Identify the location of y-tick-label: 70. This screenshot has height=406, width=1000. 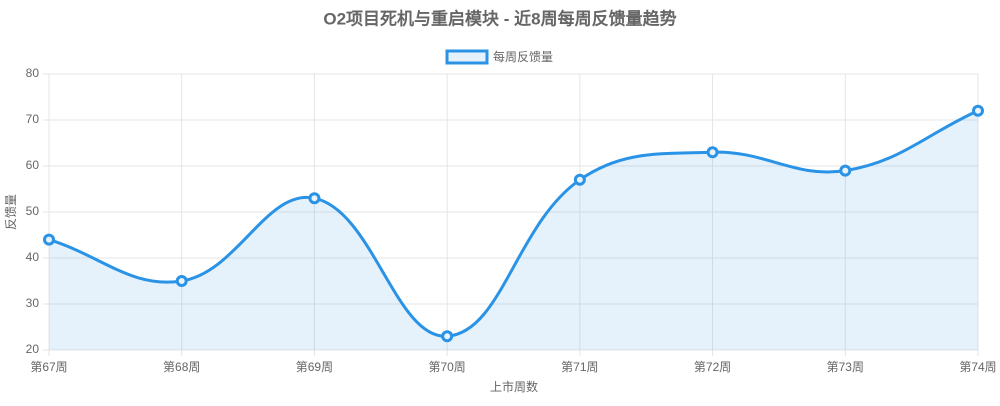
(33, 119).